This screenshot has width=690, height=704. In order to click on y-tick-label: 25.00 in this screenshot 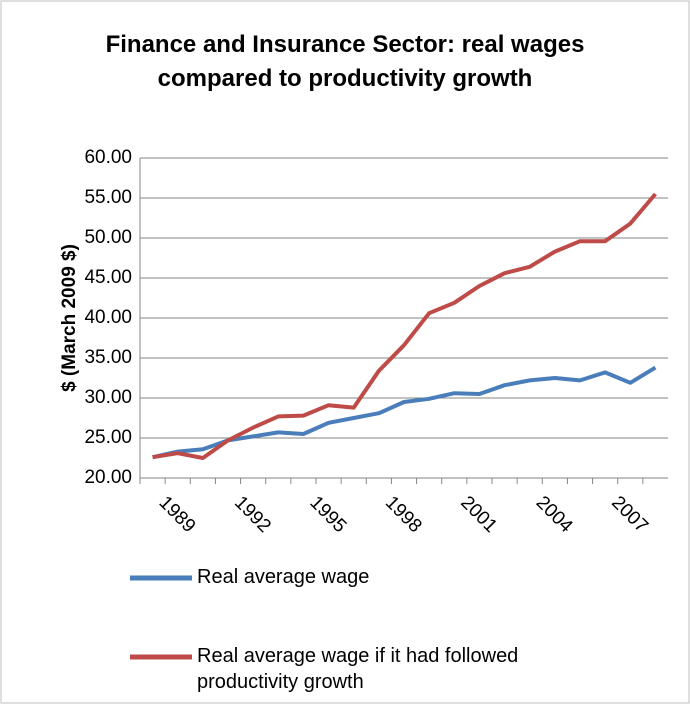, I will do `click(108, 437)`.